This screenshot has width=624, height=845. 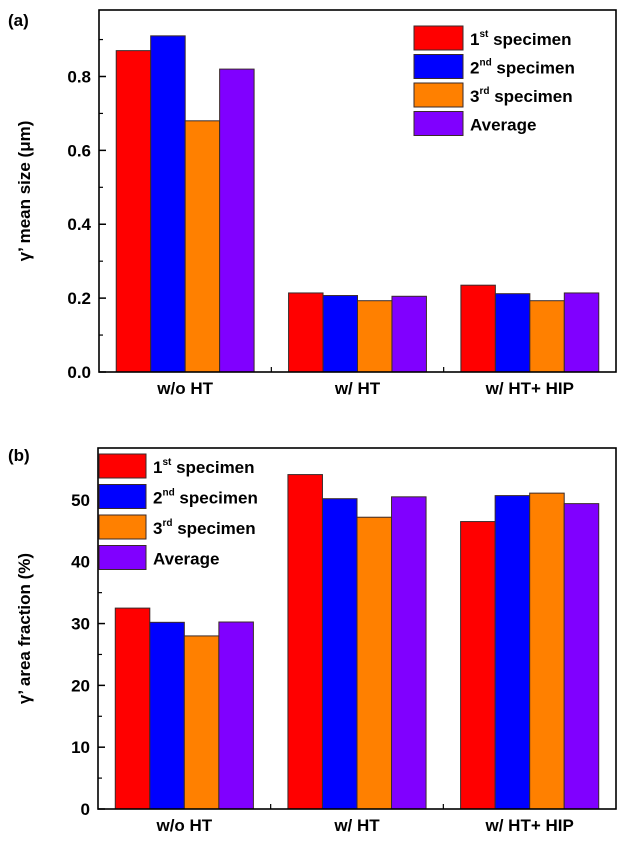 I want to click on y-tick-label: 0.0, so click(x=79, y=372).